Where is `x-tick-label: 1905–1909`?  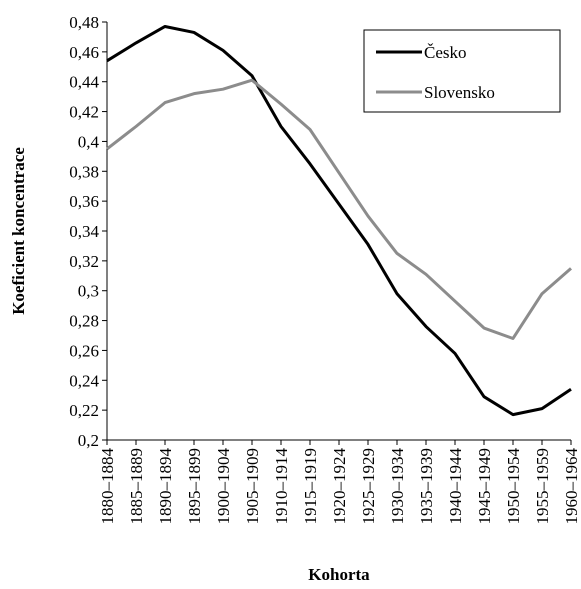 x-tick-label: 1905–1909 is located at coordinates (252, 486).